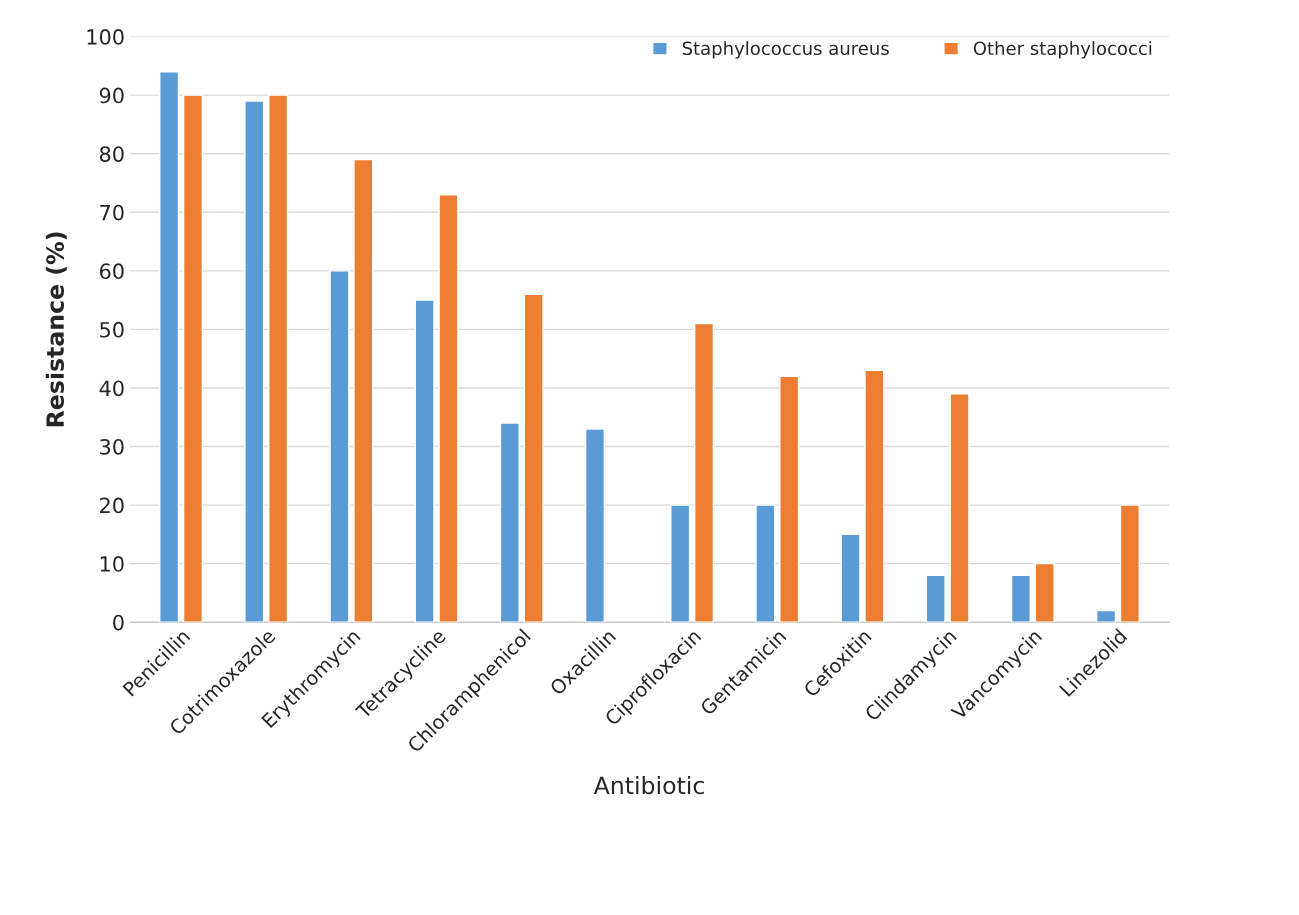 Image resolution: width=1299 pixels, height=915 pixels. What do you see at coordinates (112, 505) in the screenshot?
I see `y-tick-label: 20` at bounding box center [112, 505].